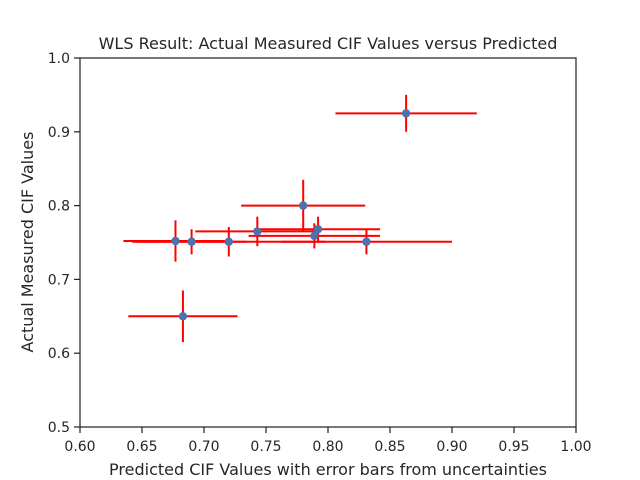 The image size is (640, 480). I want to click on y-tick-label: 0.6, so click(59, 354).